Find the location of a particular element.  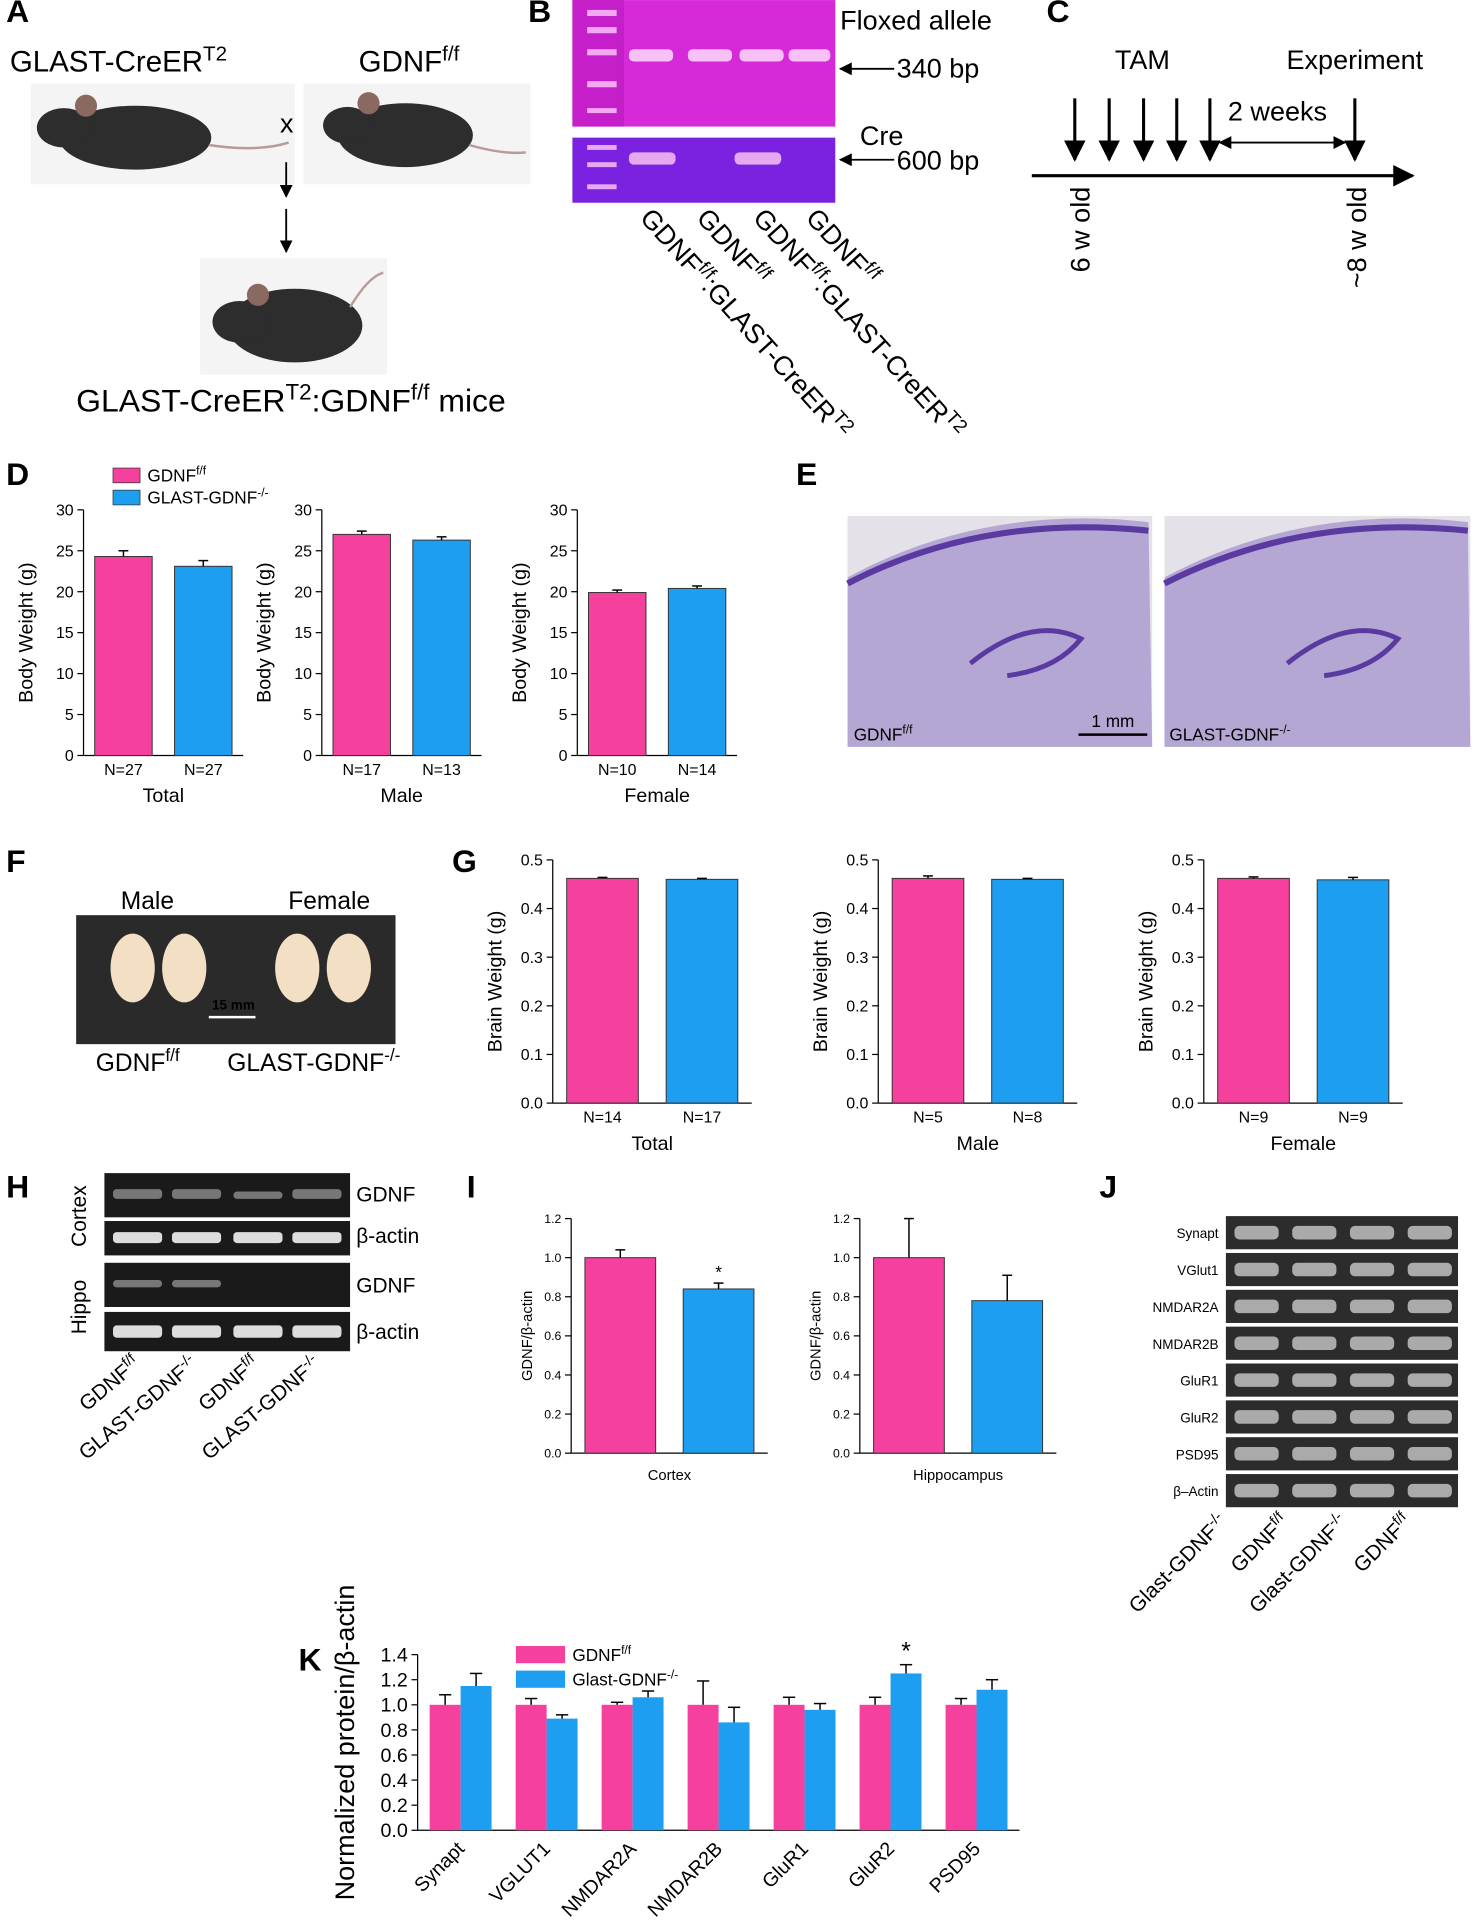

y-tick-label: 0.8 is located at coordinates (552, 1297).